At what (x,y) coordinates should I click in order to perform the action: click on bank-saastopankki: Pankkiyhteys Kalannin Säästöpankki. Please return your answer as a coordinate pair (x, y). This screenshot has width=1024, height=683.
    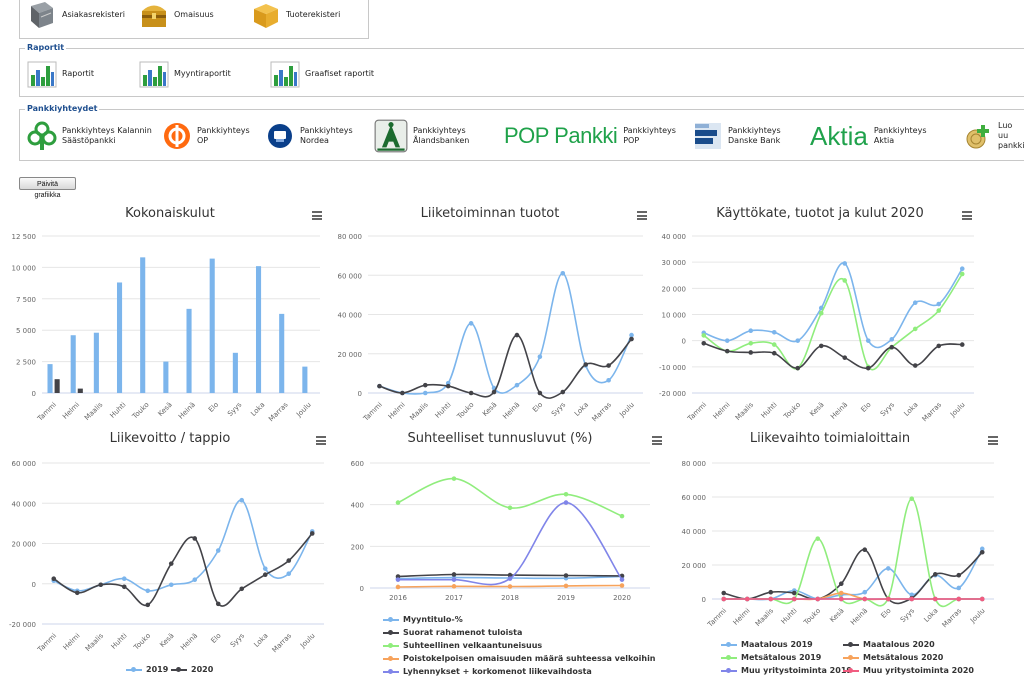
    Looking at the image, I should click on (89, 136).